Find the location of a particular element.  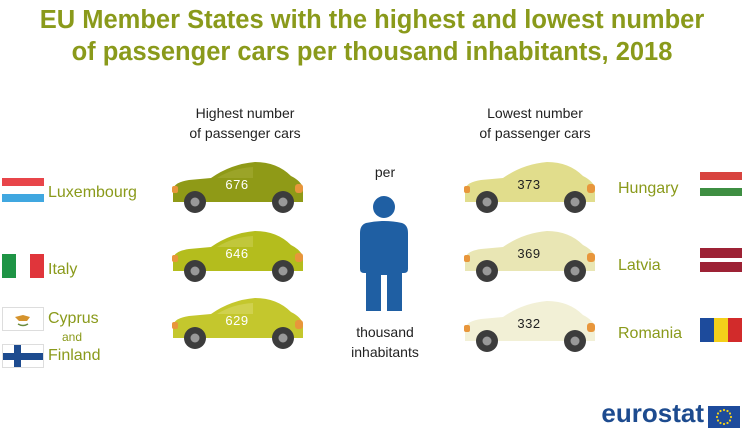

per-label: per is located at coordinates (385, 172).